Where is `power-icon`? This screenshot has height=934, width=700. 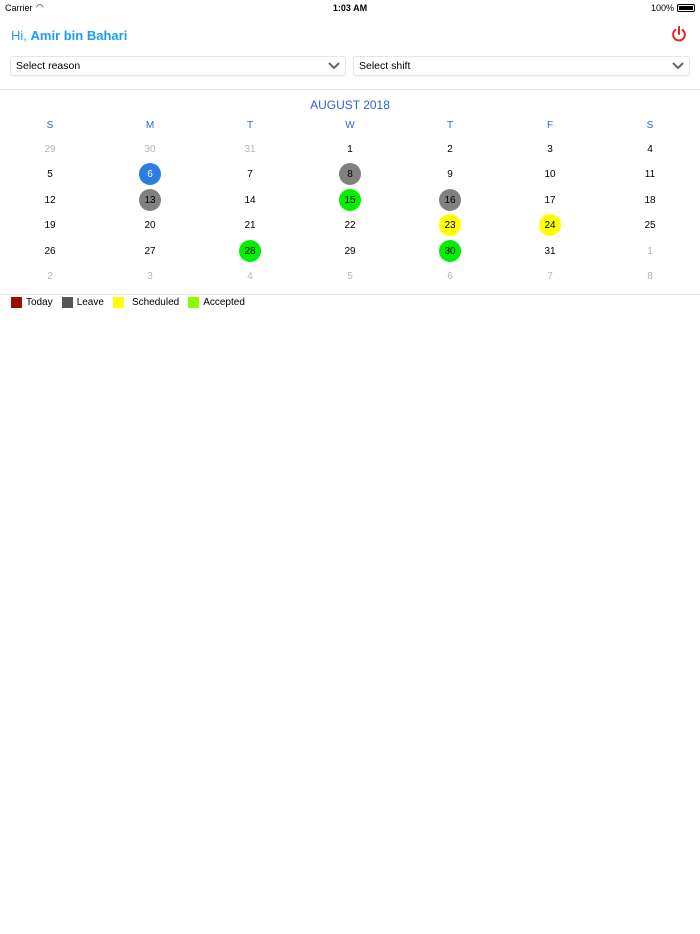
power-icon is located at coordinates (679, 34).